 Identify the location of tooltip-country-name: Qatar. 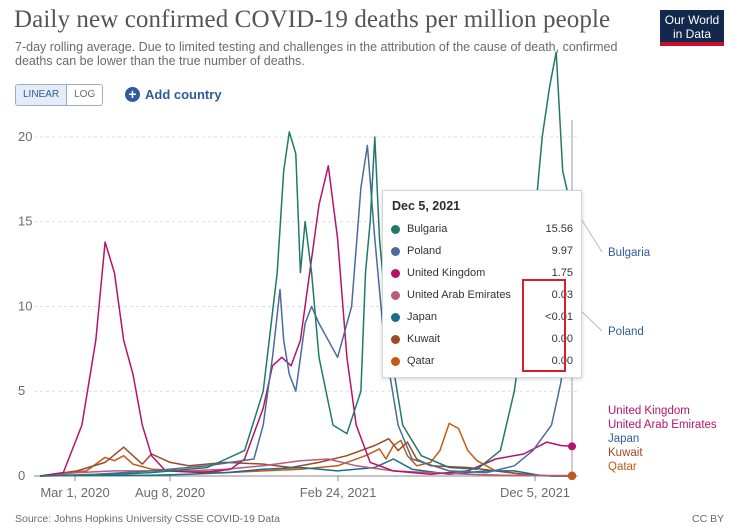
(421, 361).